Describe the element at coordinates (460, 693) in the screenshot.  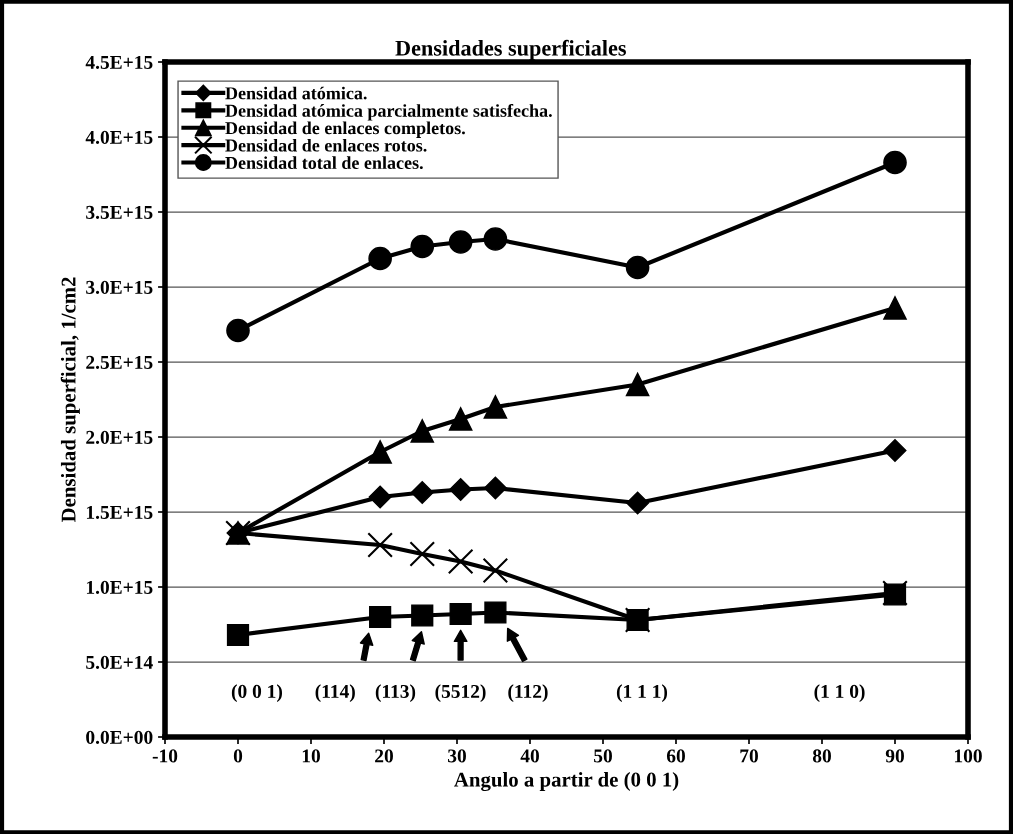
I see `annotation: (5512)` at that location.